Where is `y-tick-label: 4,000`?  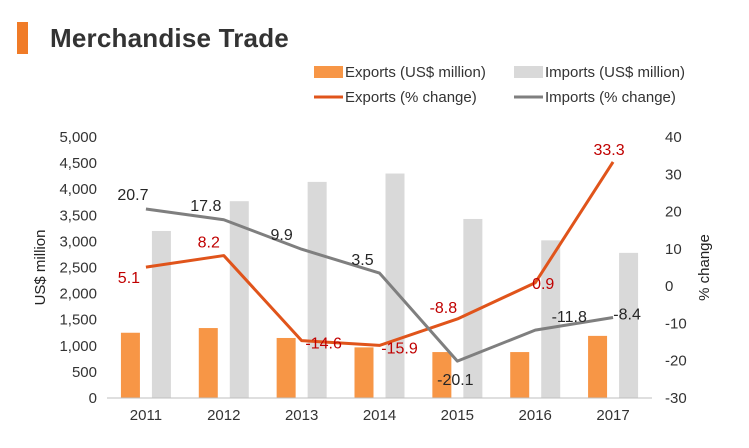
y-tick-label: 4,000 is located at coordinates (78, 189).